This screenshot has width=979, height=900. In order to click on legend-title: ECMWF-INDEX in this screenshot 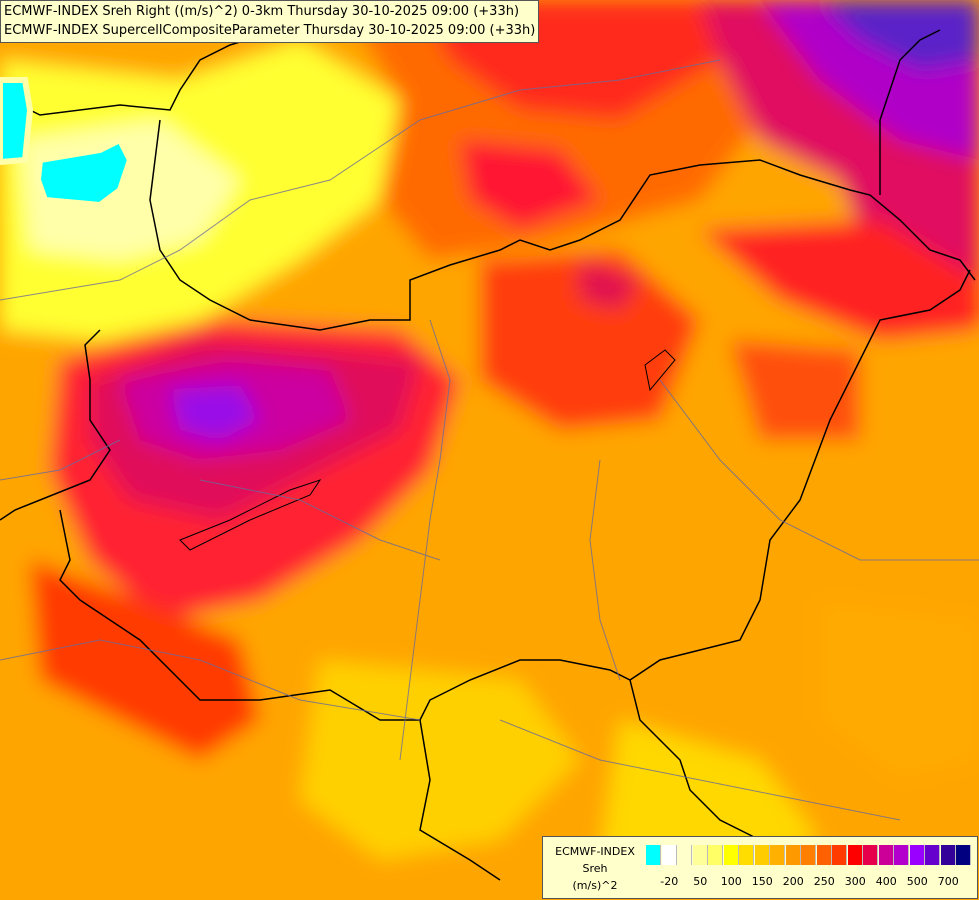, I will do `click(595, 851)`.